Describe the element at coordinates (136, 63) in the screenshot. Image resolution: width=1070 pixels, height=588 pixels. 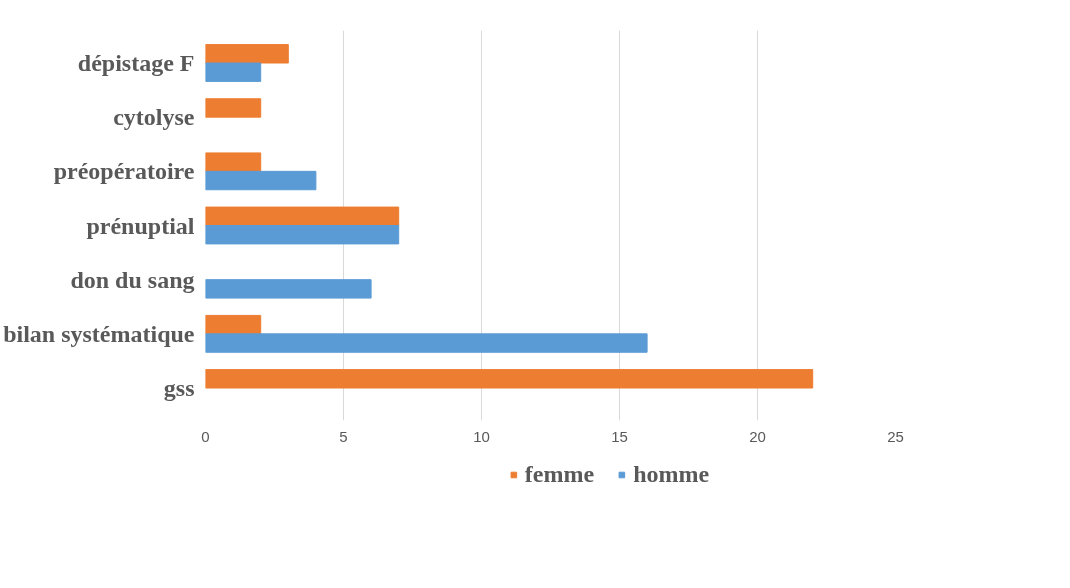
I see `y-tick-label: dépistage F` at that location.